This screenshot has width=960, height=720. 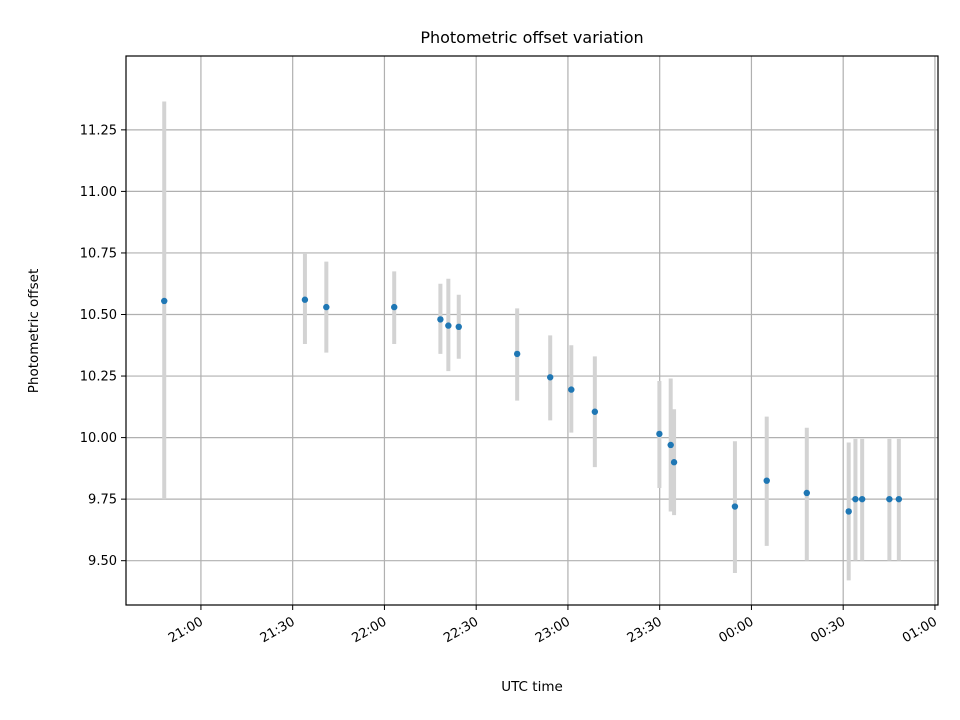 I want to click on x-tick-label: 23:00, so click(x=553, y=630).